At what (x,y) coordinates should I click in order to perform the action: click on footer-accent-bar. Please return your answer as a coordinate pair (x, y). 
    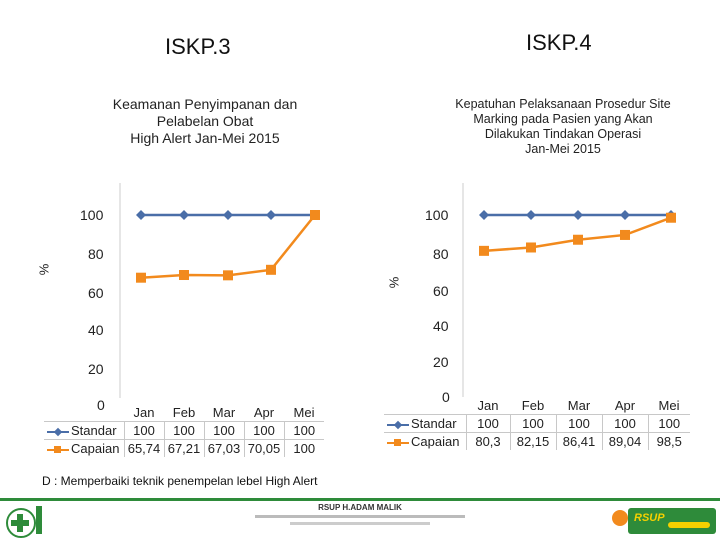
    Looking at the image, I should click on (39, 520).